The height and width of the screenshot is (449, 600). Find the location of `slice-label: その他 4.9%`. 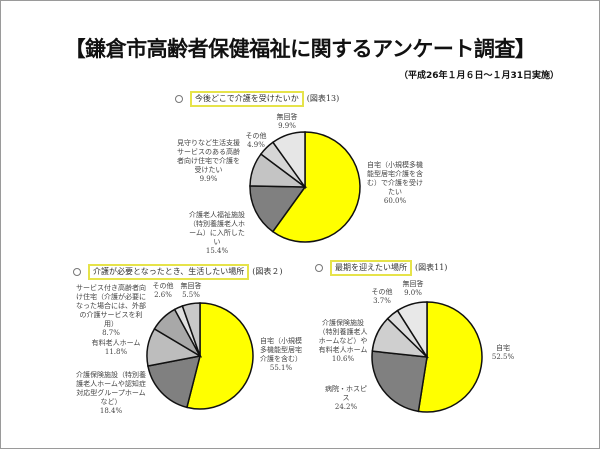

slice-label: その他 4.9% is located at coordinates (256, 141).